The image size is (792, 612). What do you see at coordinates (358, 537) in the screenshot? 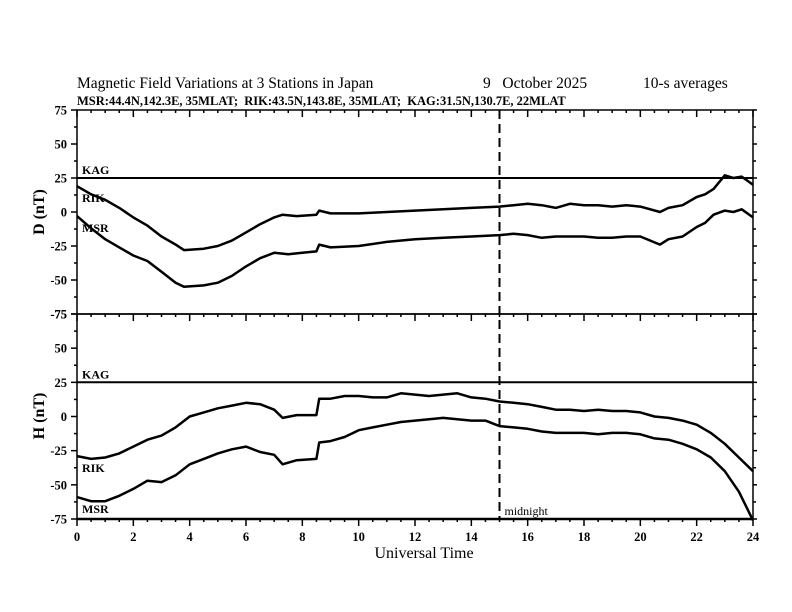
I see `x-tick-label: 10` at bounding box center [358, 537].